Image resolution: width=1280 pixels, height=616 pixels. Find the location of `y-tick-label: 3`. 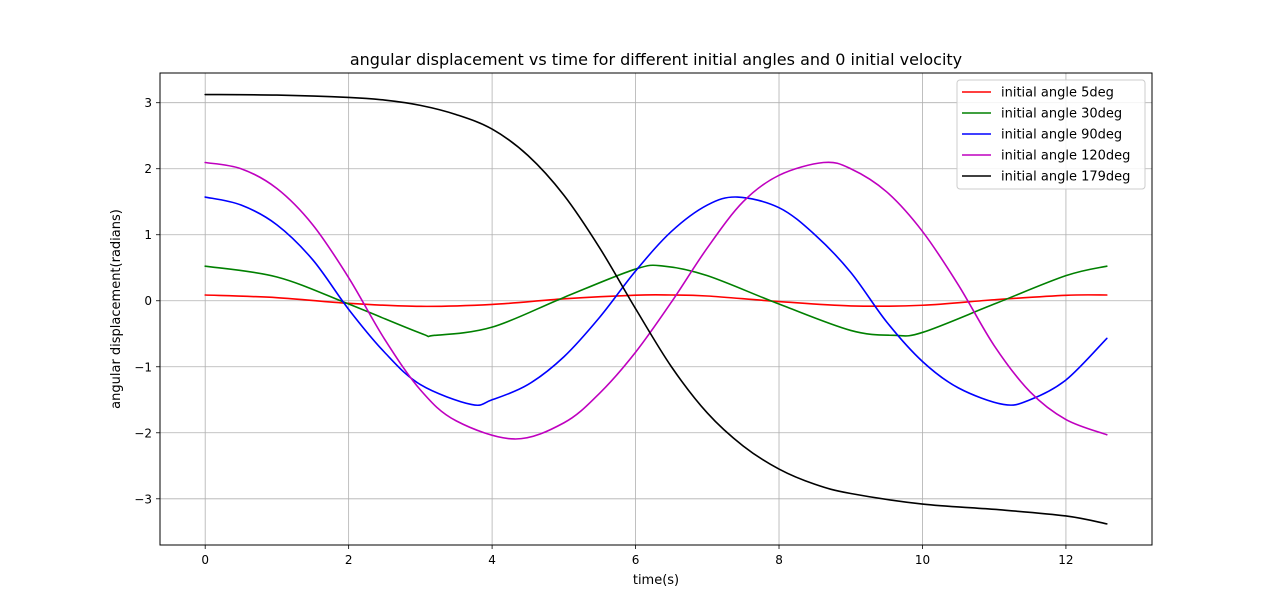

y-tick-label: 3 is located at coordinates (148, 103).